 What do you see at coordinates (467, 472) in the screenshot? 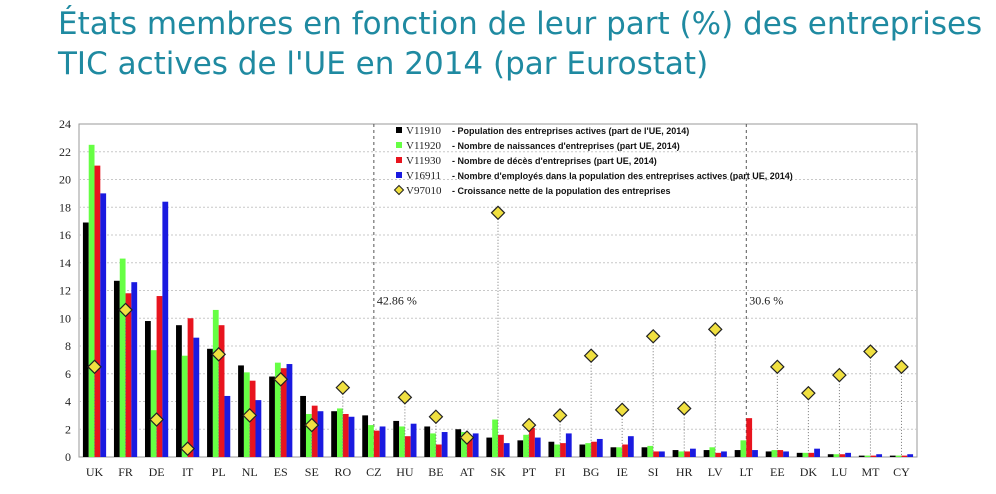
I see `x-tick-label: AT` at bounding box center [467, 472].